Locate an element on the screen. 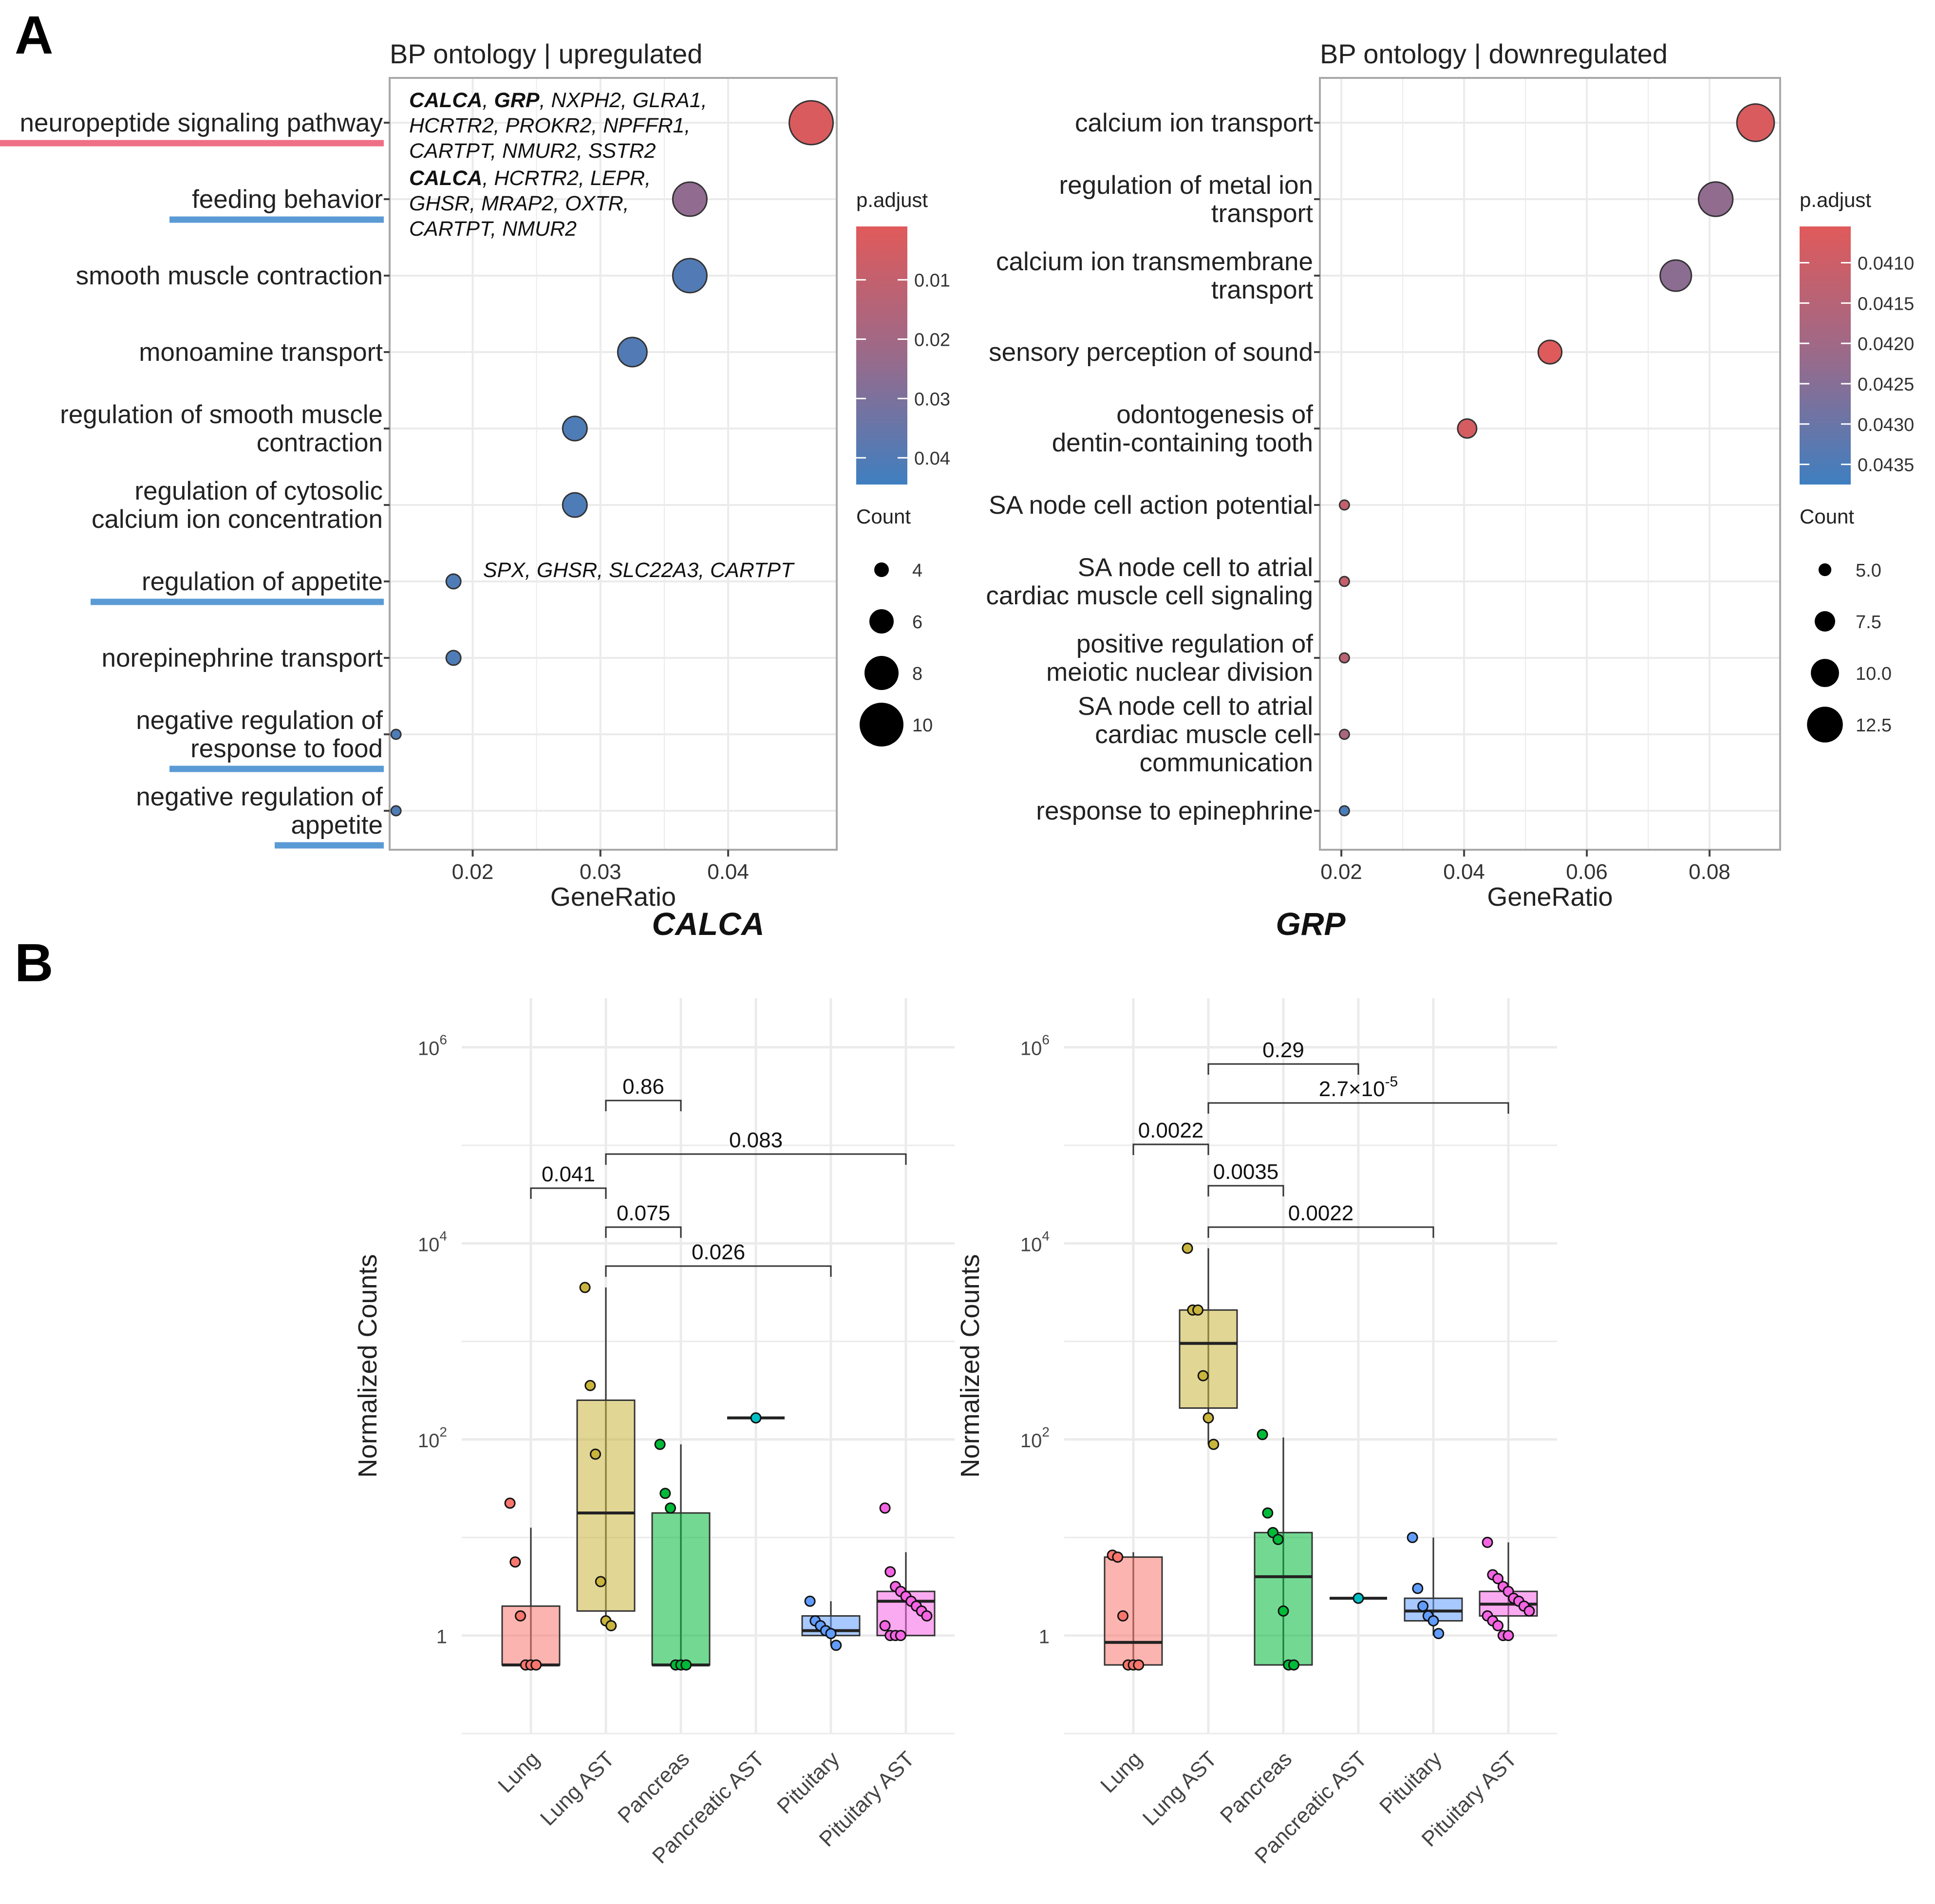 The height and width of the screenshot is (1904, 1935). size-legend-label: 4 is located at coordinates (917, 570).